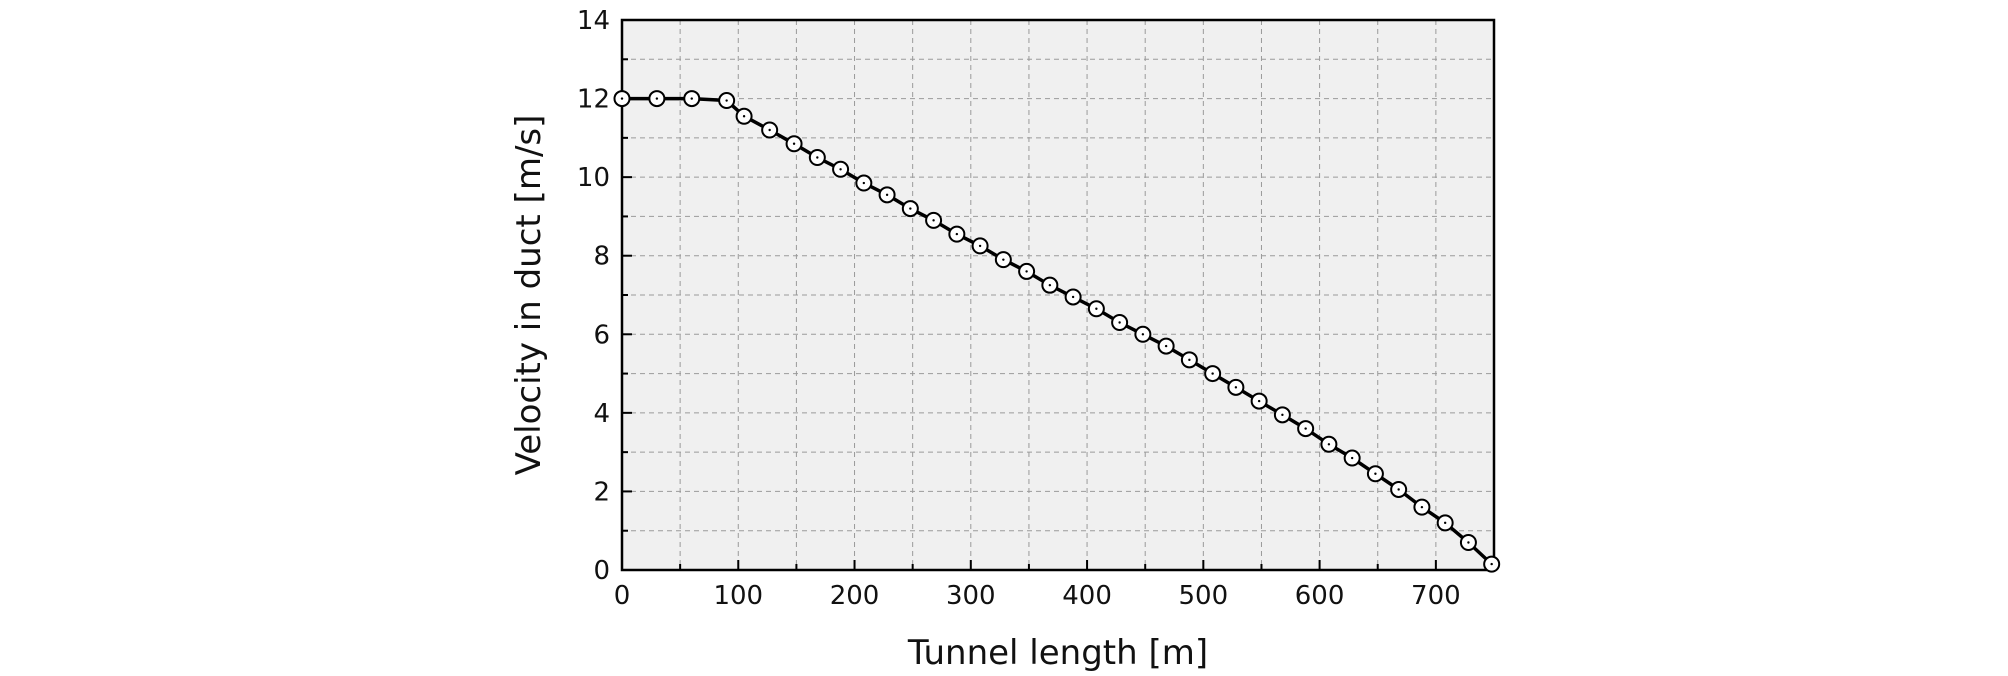  I want to click on x-tick-label: 700, so click(1436, 596).